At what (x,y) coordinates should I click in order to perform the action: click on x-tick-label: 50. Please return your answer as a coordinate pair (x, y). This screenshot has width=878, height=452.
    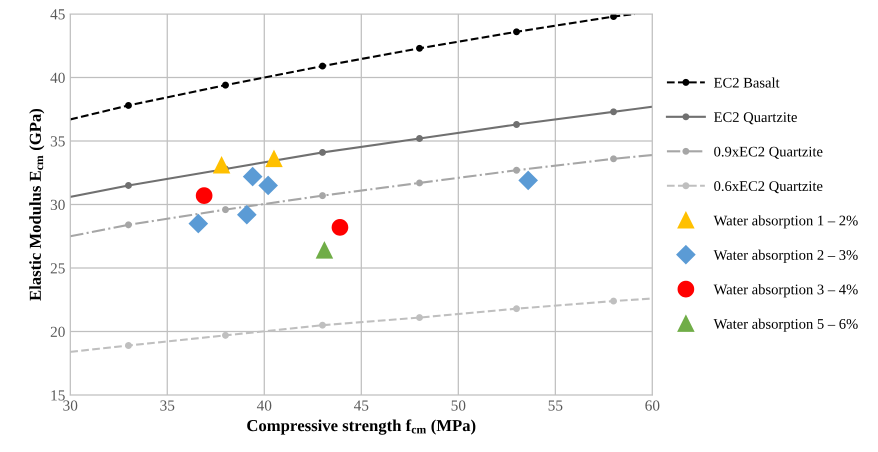
    Looking at the image, I should click on (459, 405).